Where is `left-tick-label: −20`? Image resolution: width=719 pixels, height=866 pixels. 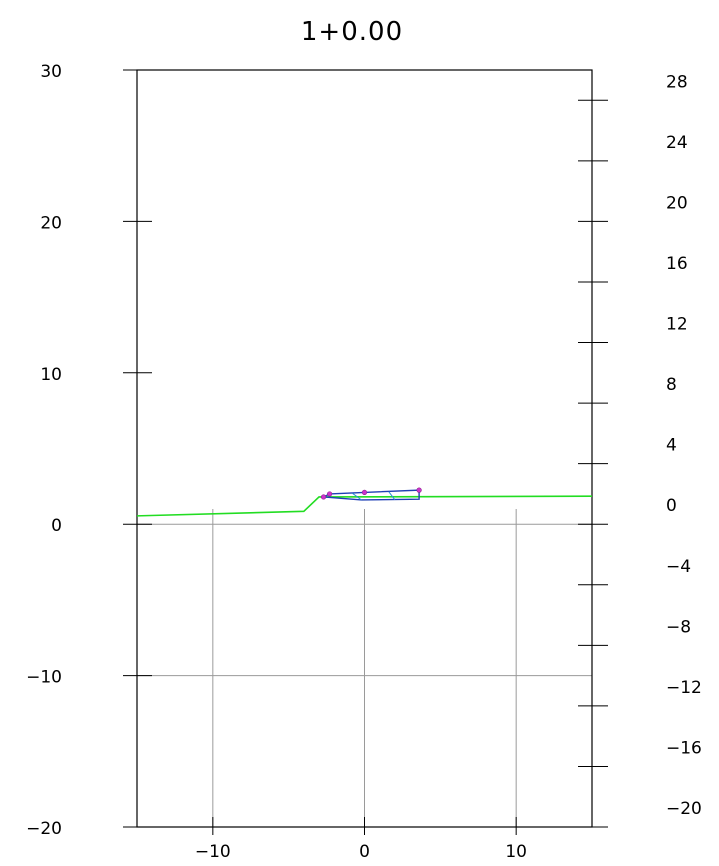
left-tick-label: −20 is located at coordinates (44, 829).